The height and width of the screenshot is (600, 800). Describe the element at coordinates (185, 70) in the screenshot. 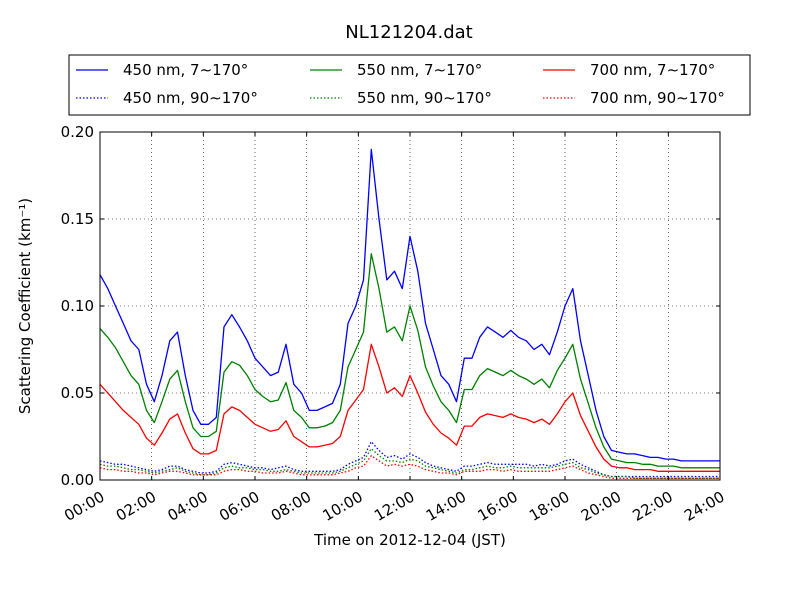

I see `legend-label: 450 nm, 7∼170°` at that location.